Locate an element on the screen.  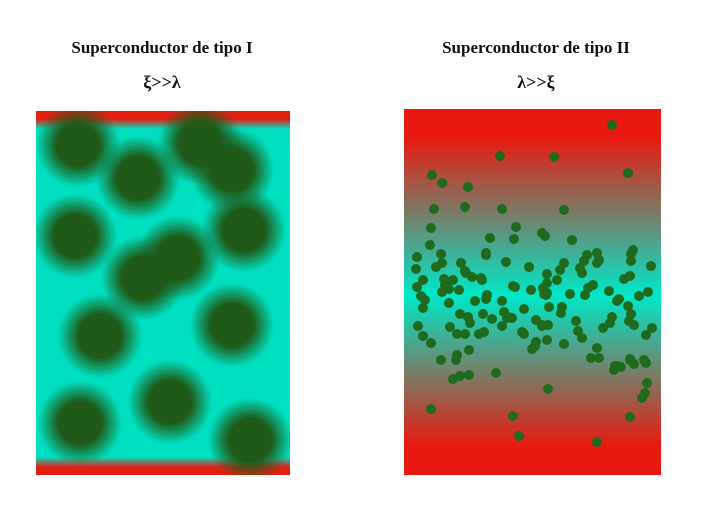
type2-title: Superconductor de tipo II is located at coordinates (536, 47).